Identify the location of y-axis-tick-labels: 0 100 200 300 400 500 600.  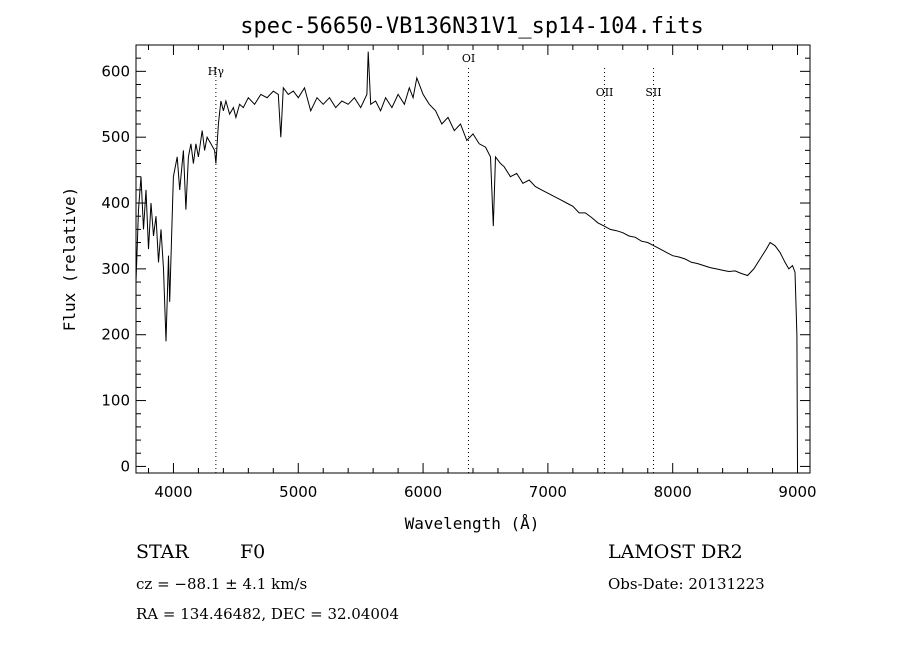
(115, 268).